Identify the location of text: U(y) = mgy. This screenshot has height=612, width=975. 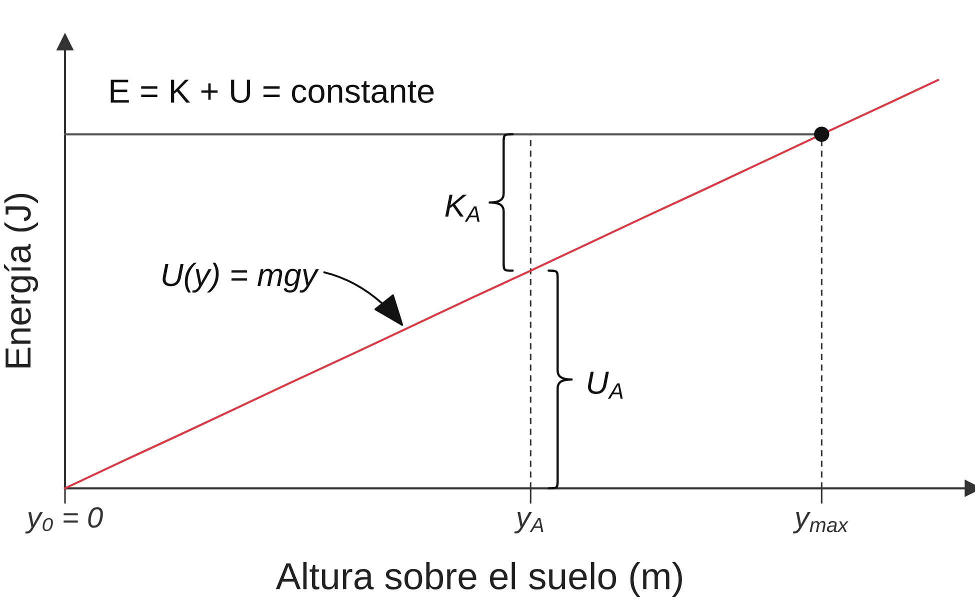
(240, 277).